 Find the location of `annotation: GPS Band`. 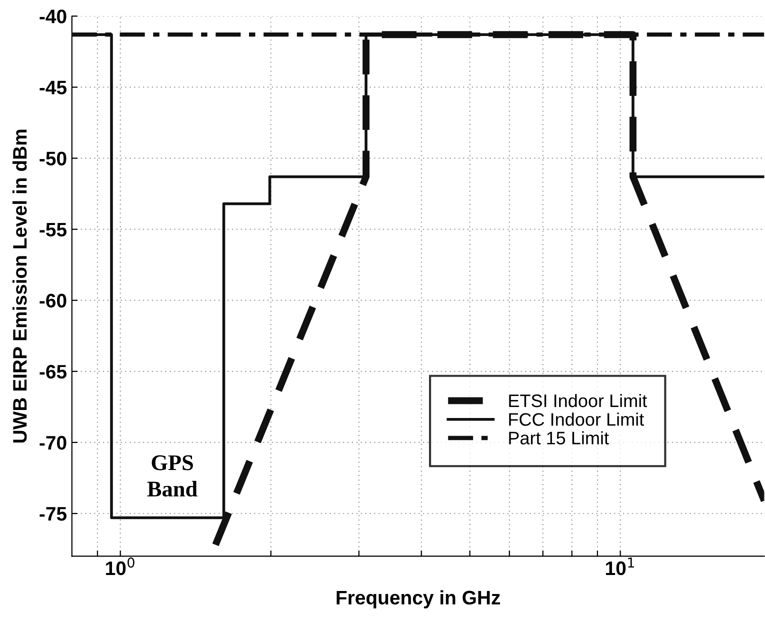

annotation: GPS Band is located at coordinates (172, 476).